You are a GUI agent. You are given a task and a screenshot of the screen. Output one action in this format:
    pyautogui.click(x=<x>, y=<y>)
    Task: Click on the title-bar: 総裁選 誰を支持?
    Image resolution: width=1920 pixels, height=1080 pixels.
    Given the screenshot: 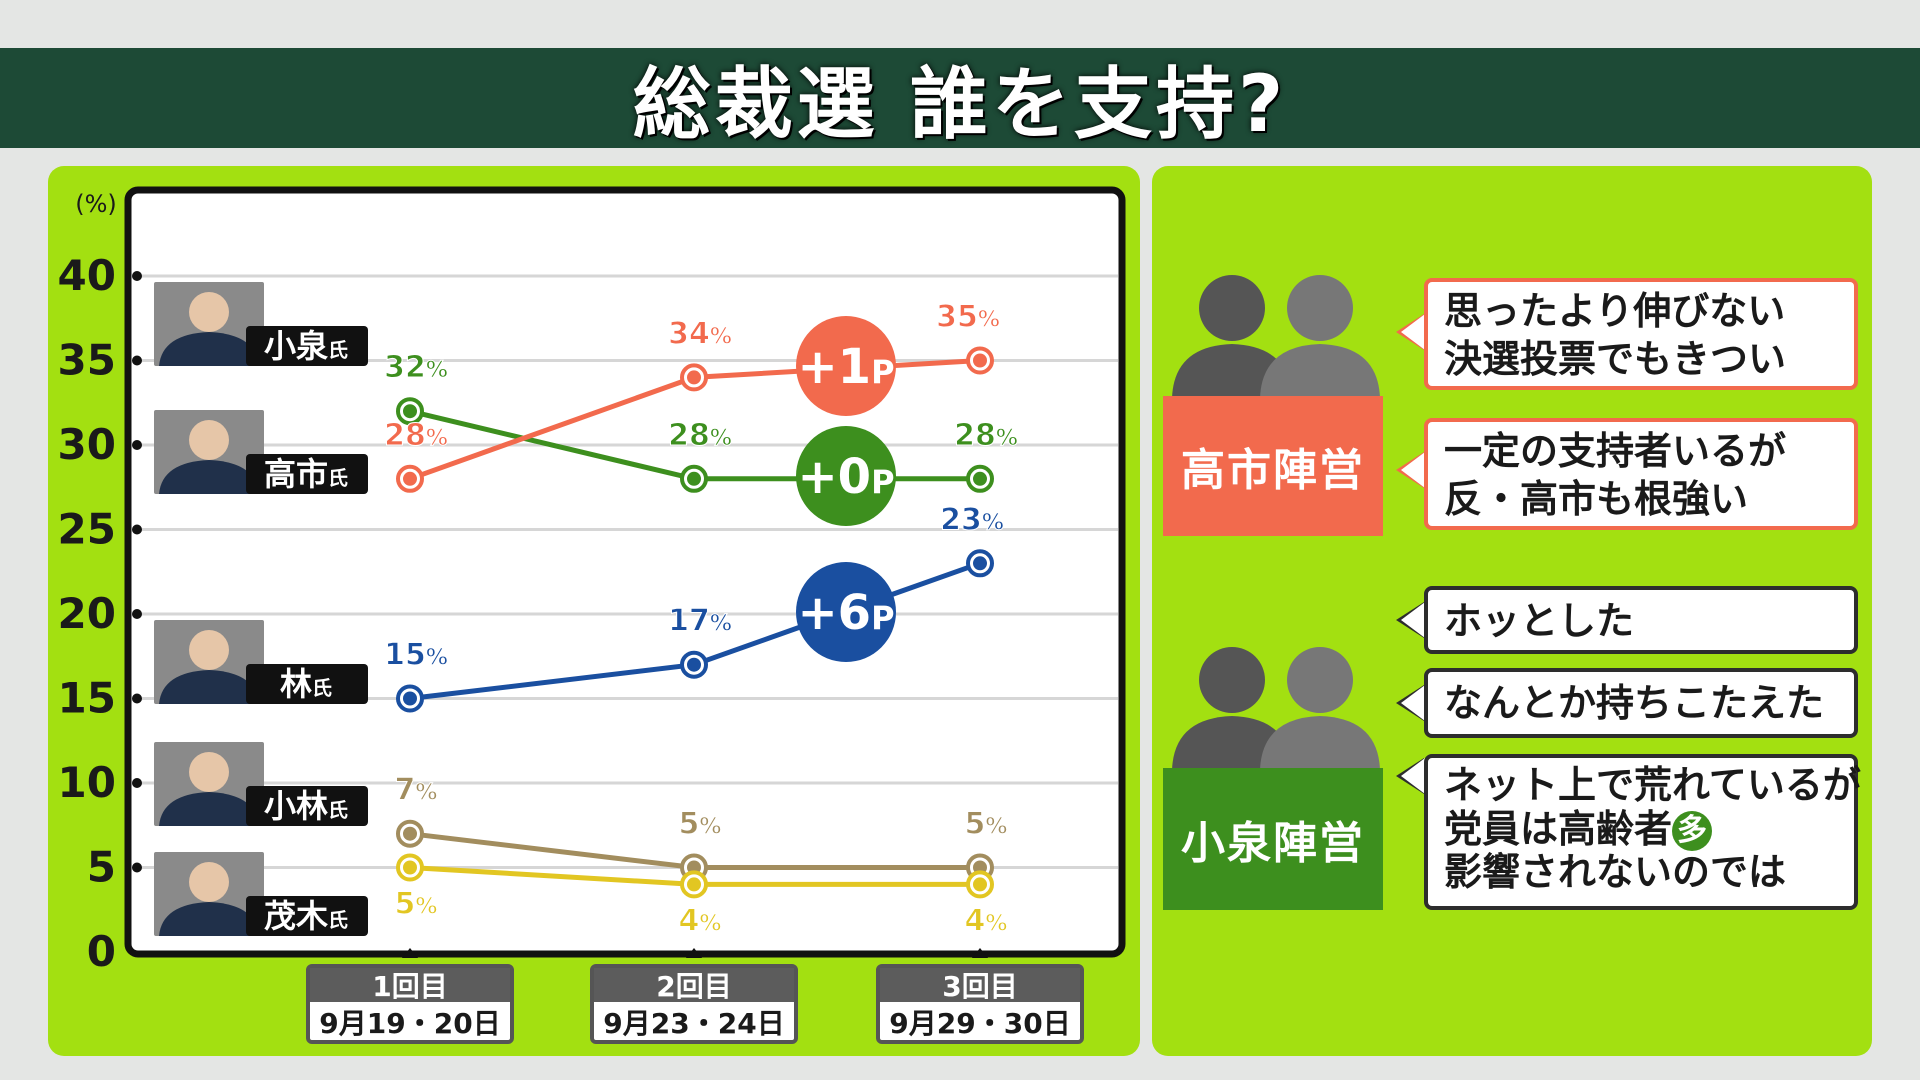 What is the action you would take?
    pyautogui.click(x=960, y=99)
    